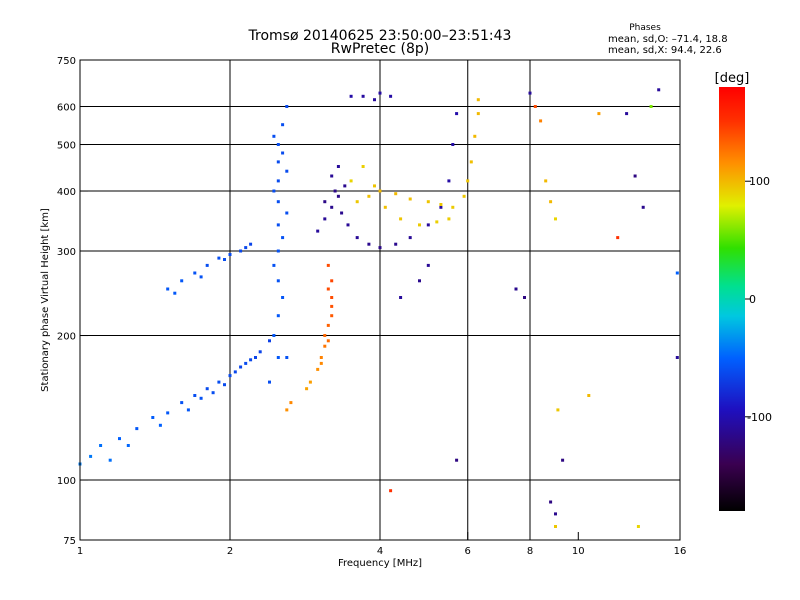  What do you see at coordinates (66, 108) in the screenshot?
I see `y-tick-label: 600` at bounding box center [66, 108].